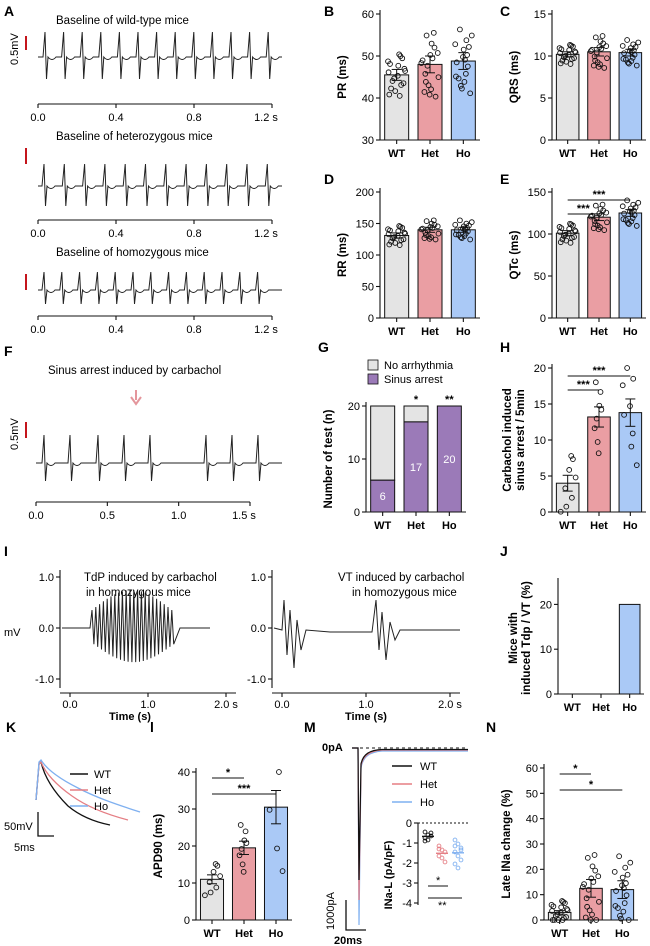  I want to click on ina-scale-bar, so click(355, 915).